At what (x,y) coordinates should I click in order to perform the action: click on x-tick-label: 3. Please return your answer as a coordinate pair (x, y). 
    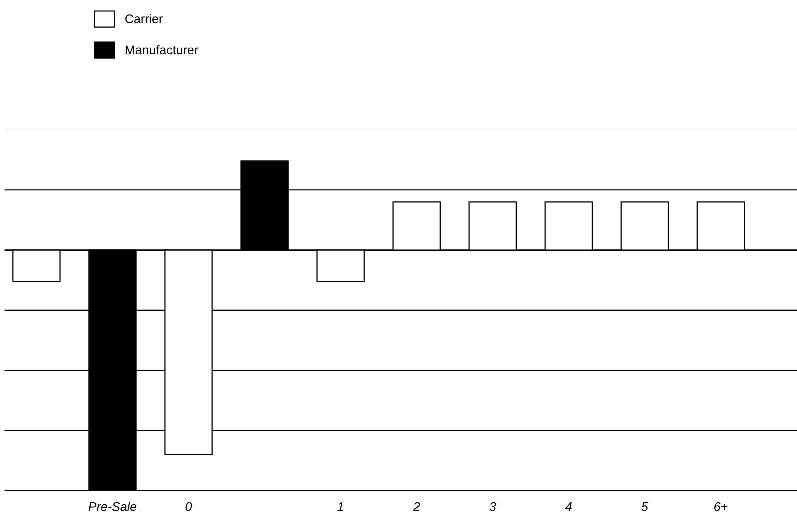
    Looking at the image, I should click on (493, 507).